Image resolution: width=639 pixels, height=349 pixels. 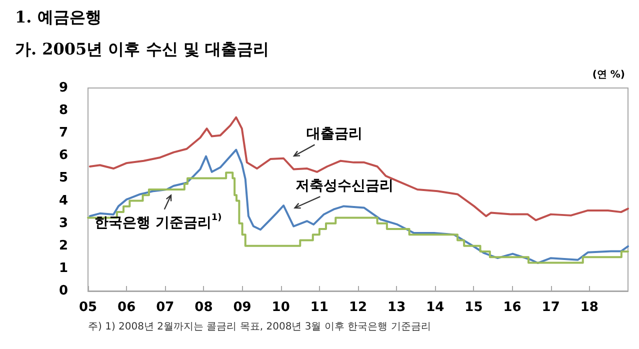 What do you see at coordinates (58, 17) in the screenshot?
I see `chart-title: 1. 예금은행` at bounding box center [58, 17].